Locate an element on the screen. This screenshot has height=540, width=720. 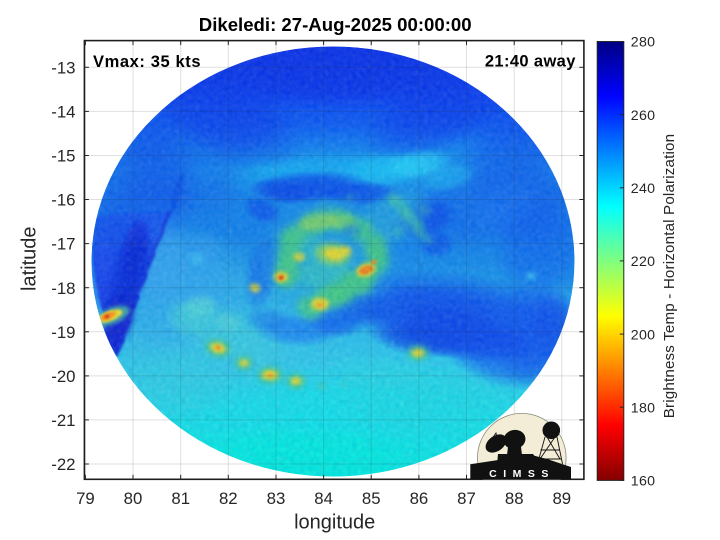
svg-text: 180 is located at coordinates (643, 408).